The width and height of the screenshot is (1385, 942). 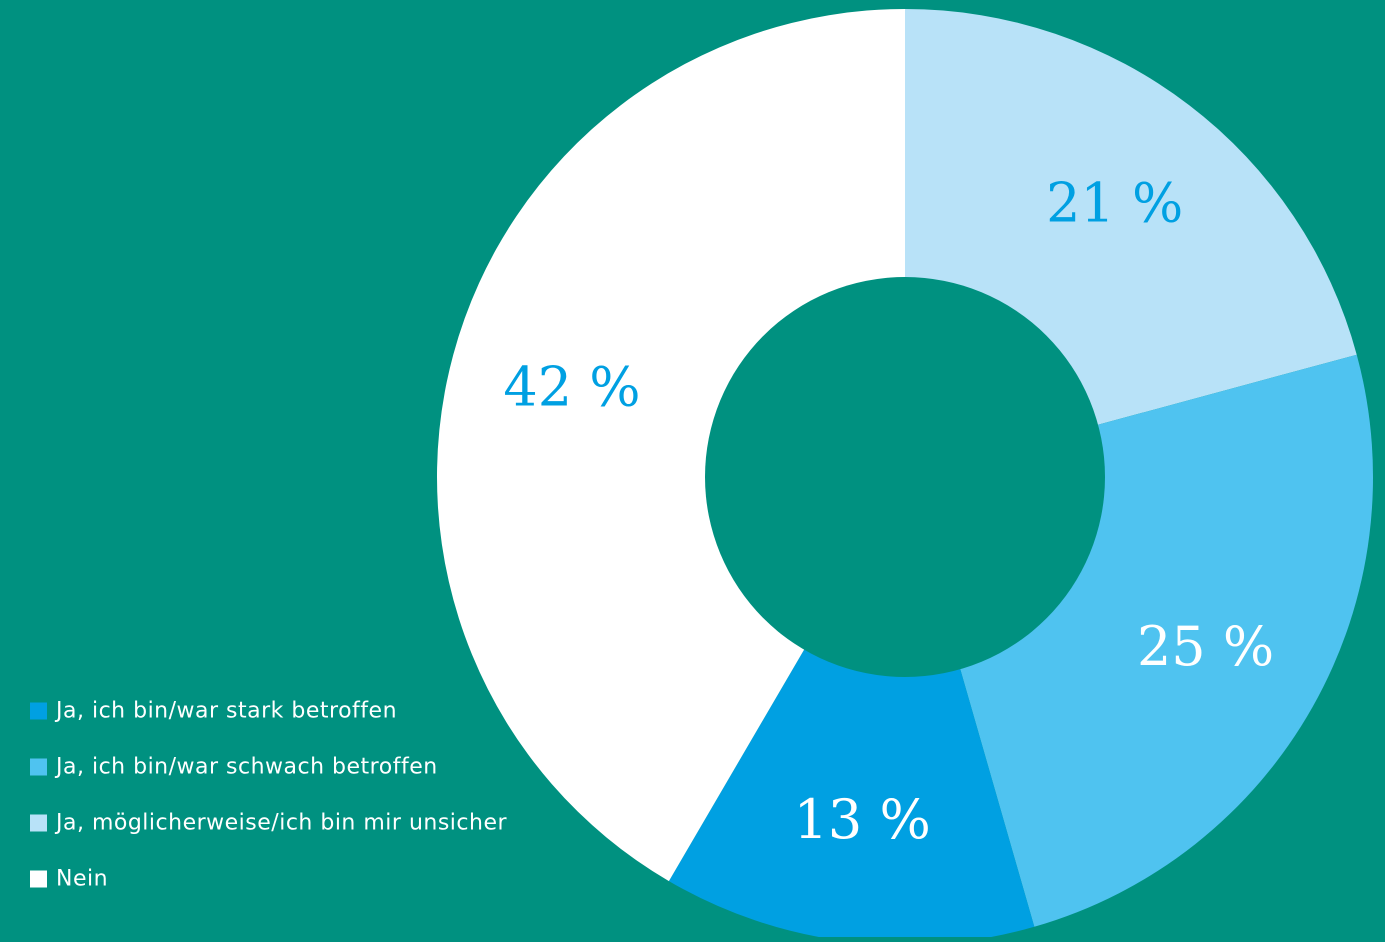 What do you see at coordinates (1114, 203) in the screenshot?
I see `value-label-unsicher: 21 %` at bounding box center [1114, 203].